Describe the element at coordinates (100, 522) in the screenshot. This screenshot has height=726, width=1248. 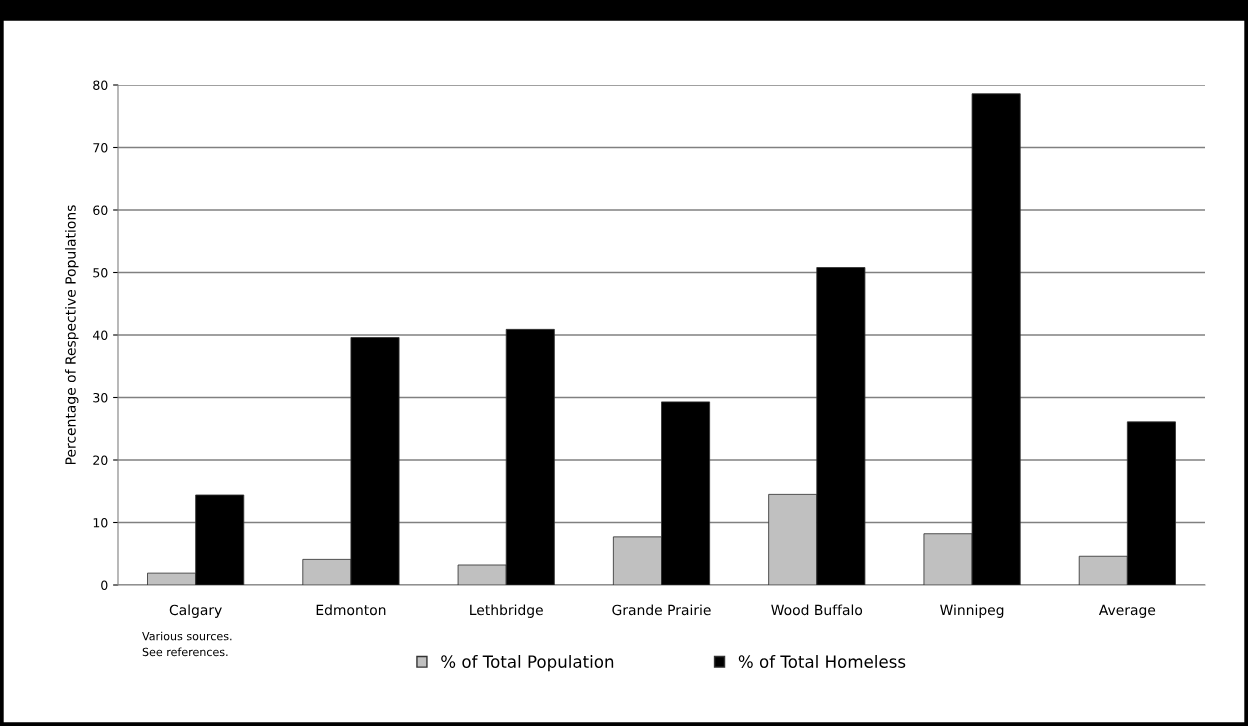
I see `y-tick-label: 10` at that location.